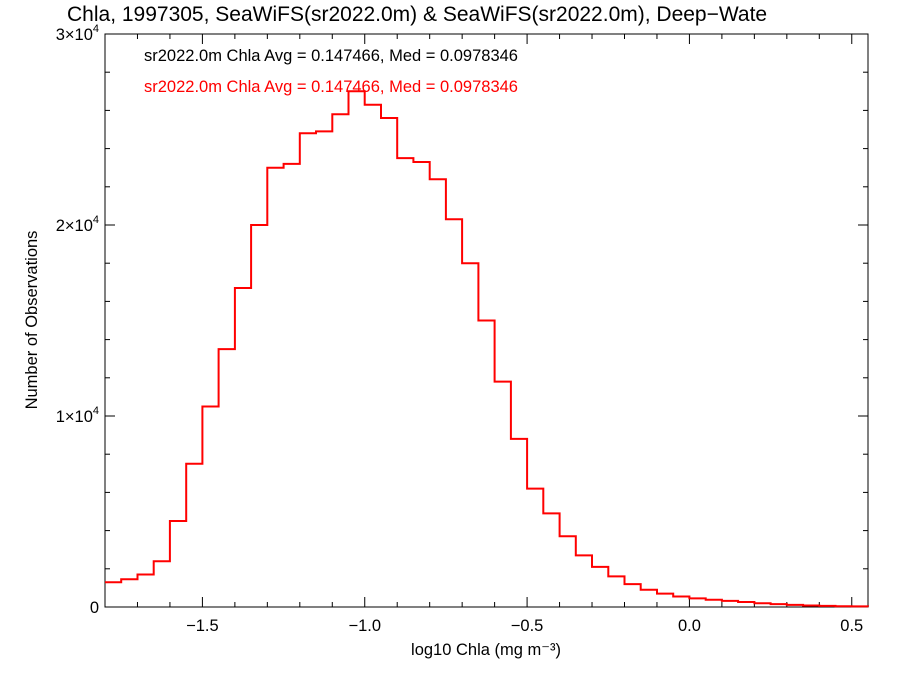 The height and width of the screenshot is (675, 900). I want to click on y-tick-label: 0, so click(94, 608).